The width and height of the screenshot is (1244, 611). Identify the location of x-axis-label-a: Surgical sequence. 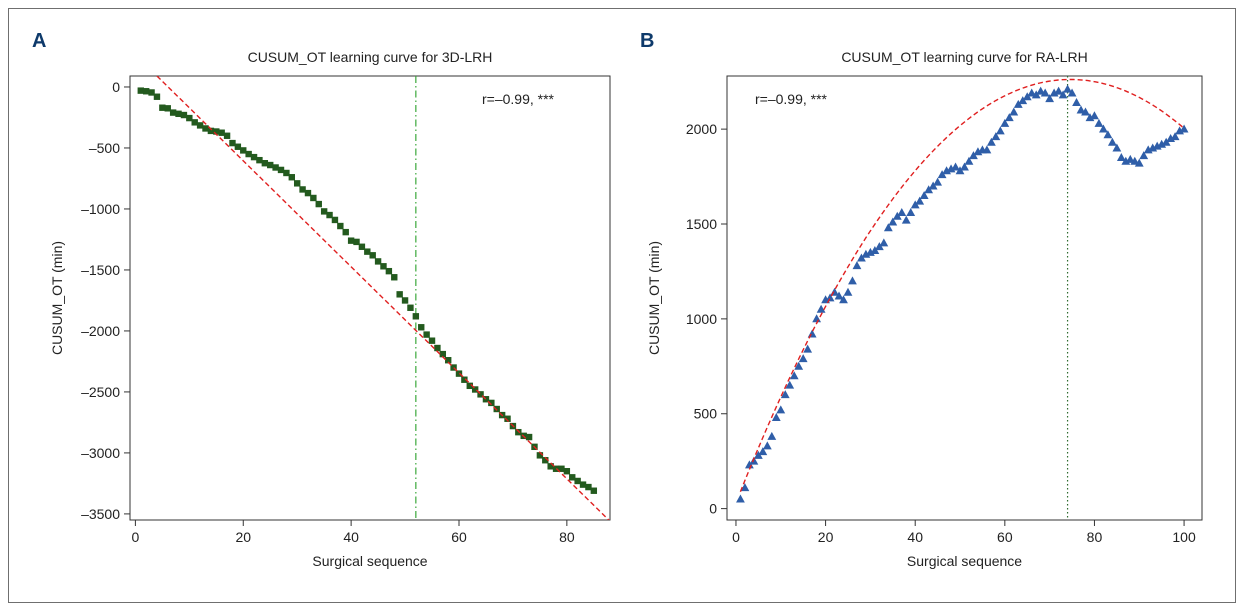
(369, 561).